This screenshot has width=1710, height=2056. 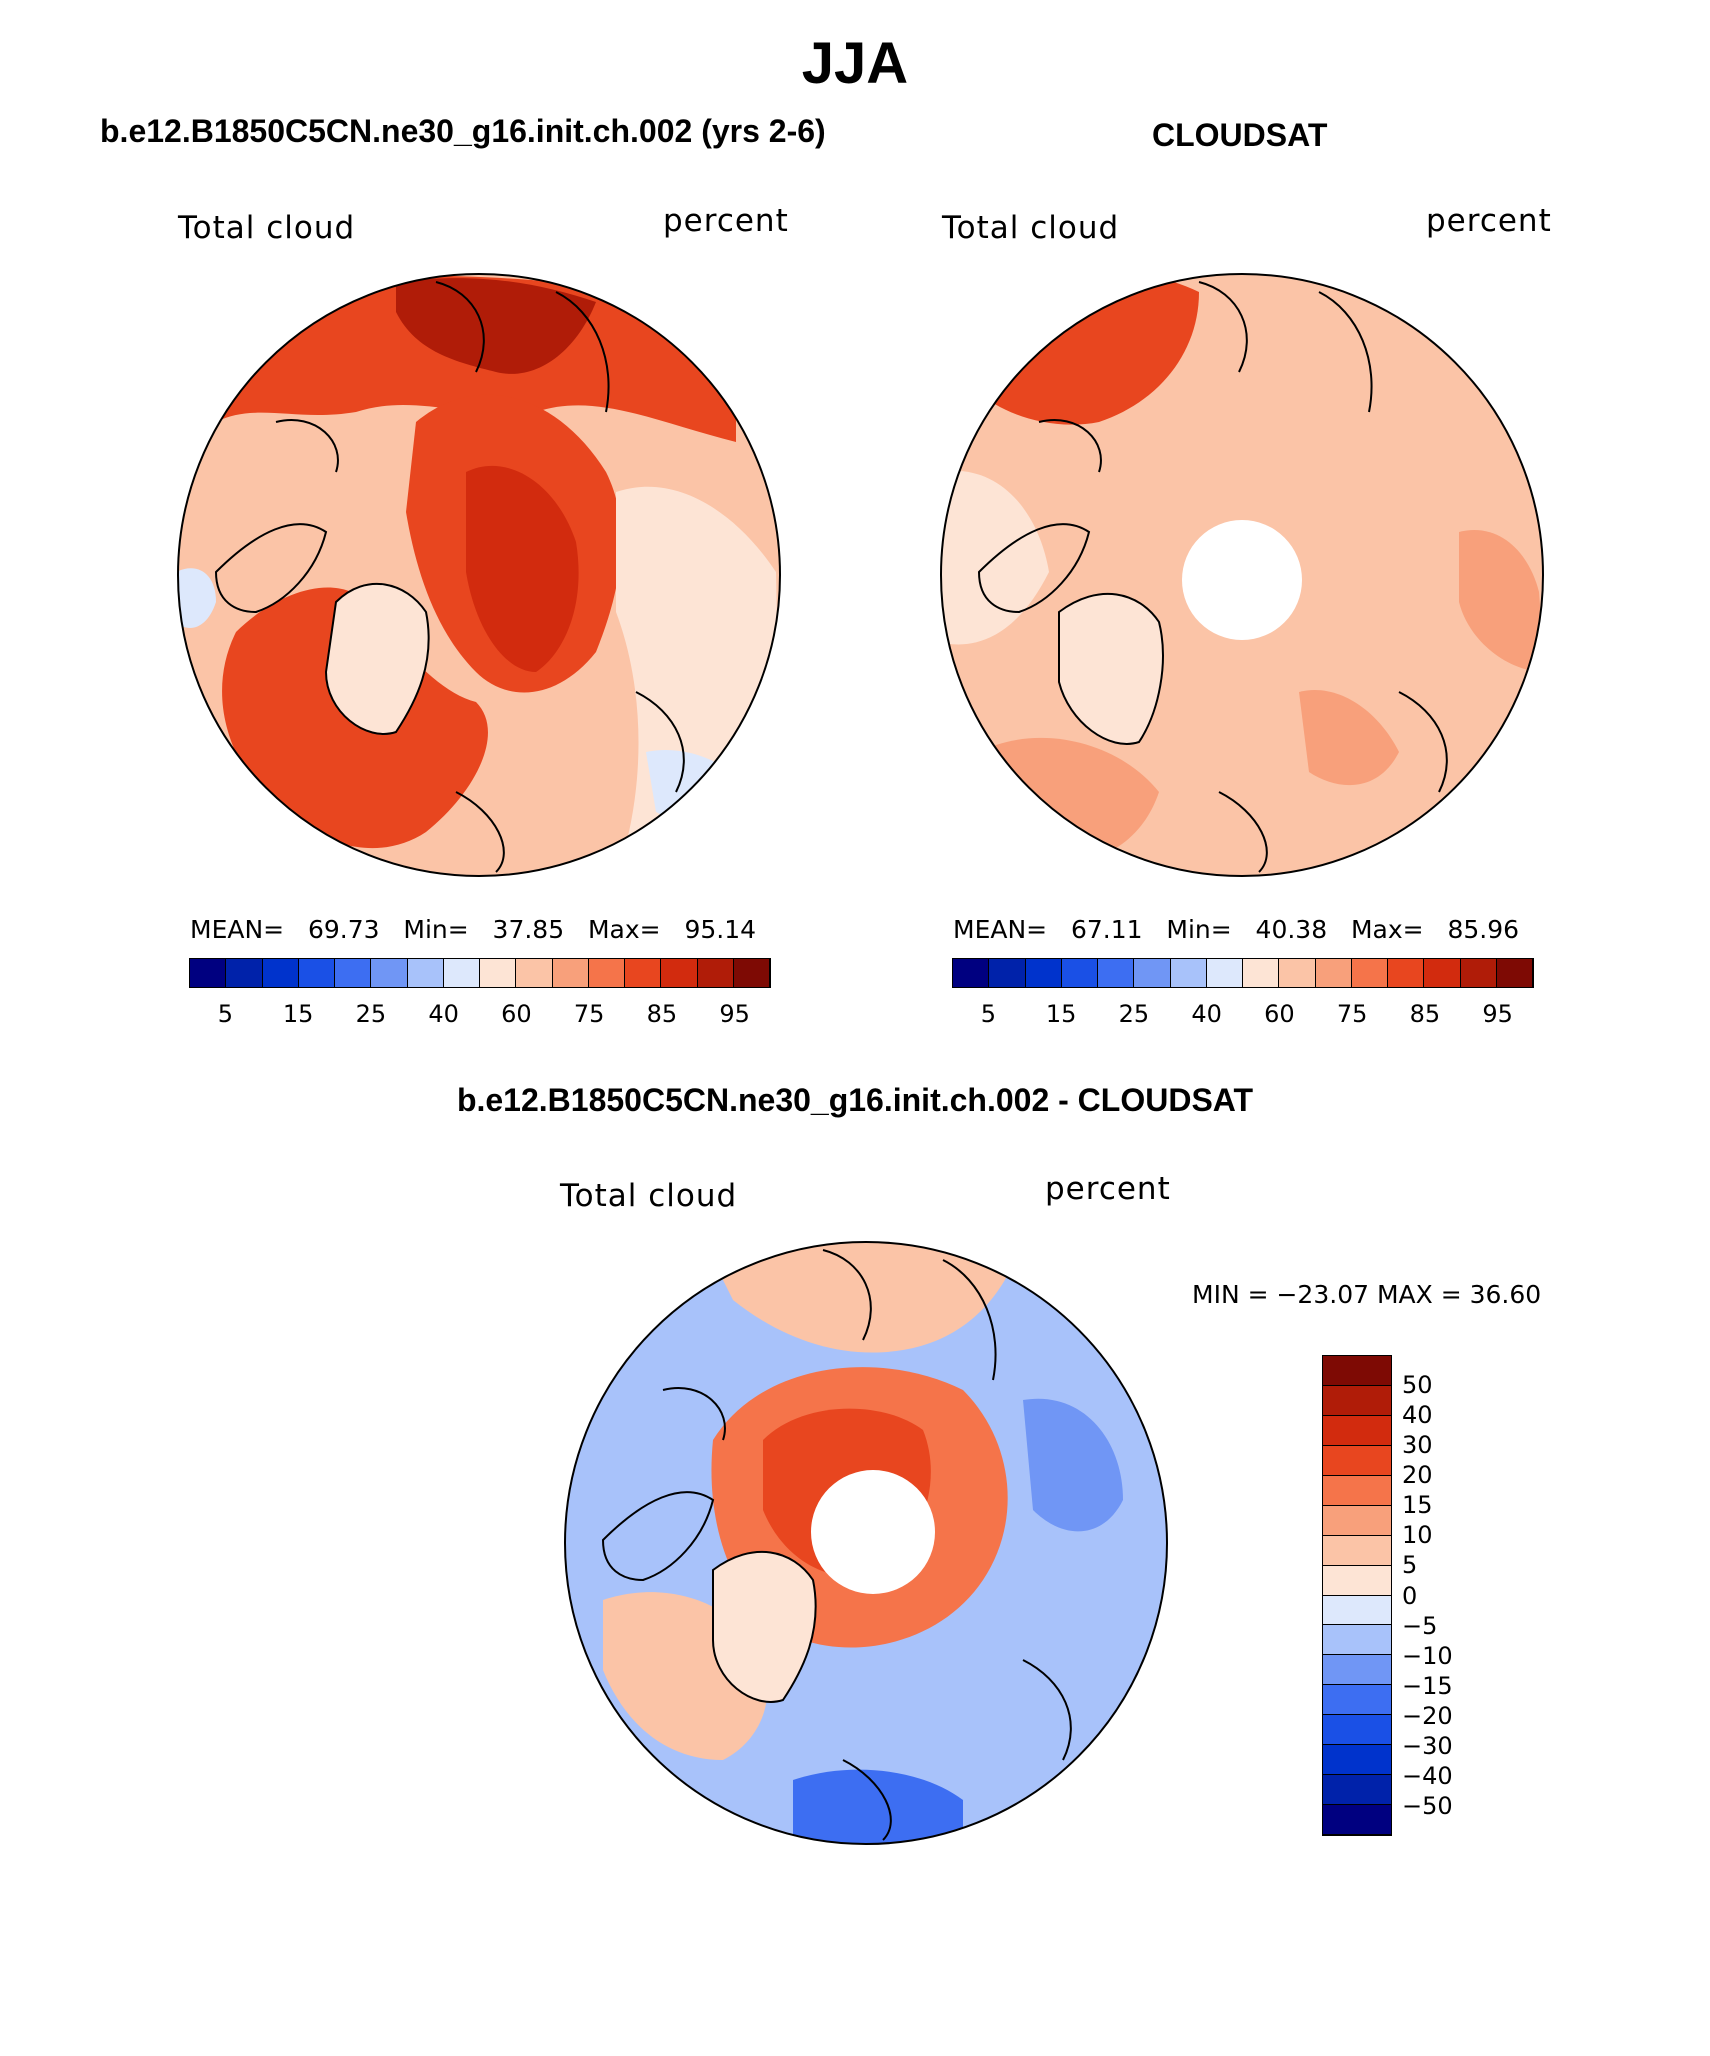 What do you see at coordinates (343, 929) in the screenshot?
I see `model-mean-value: 69.73` at bounding box center [343, 929].